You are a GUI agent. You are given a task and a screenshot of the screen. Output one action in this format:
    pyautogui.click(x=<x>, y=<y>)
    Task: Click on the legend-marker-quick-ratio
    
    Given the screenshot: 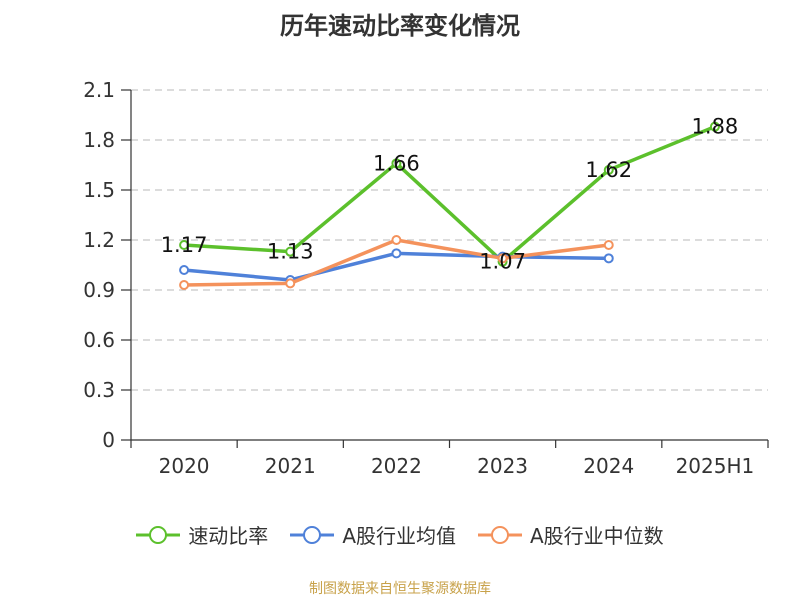 What is the action you would take?
    pyautogui.click(x=158, y=534)
    